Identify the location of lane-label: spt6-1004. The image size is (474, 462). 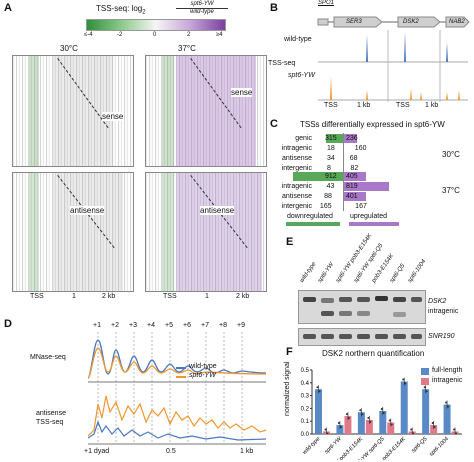
(417, 271).